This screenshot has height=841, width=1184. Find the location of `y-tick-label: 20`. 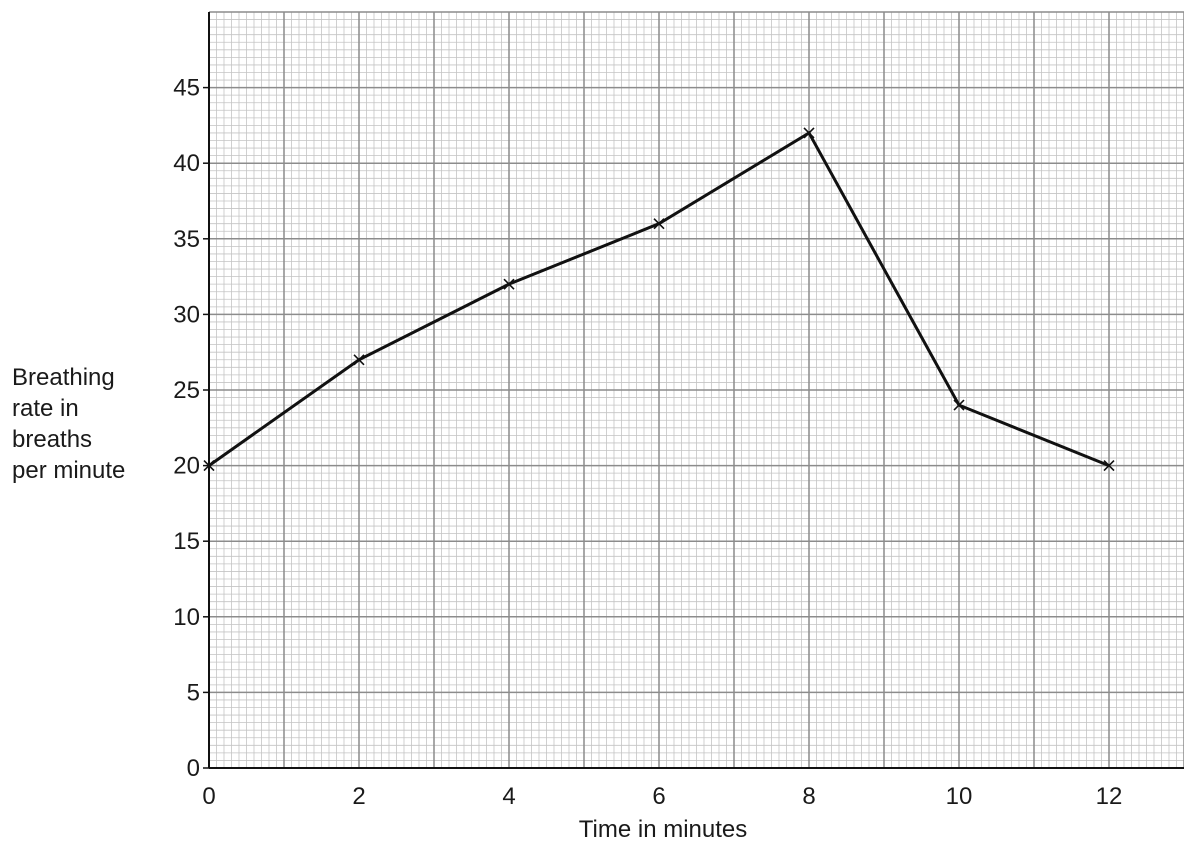

y-tick-label: 20 is located at coordinates (186, 466).